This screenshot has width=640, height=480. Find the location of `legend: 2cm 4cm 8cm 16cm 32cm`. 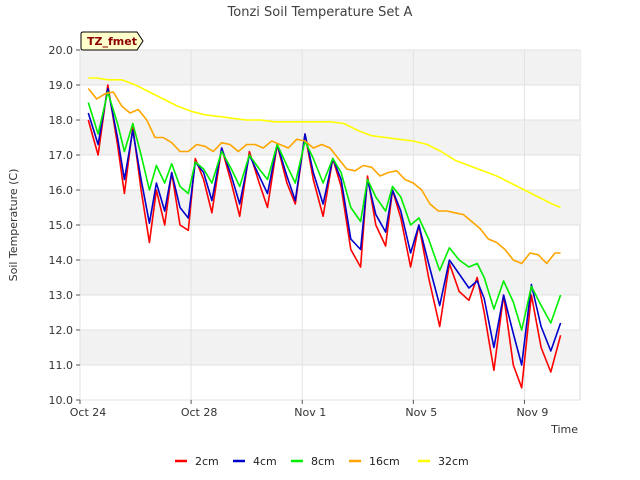

legend: 2cm 4cm 8cm 16cm 32cm is located at coordinates (322, 461).